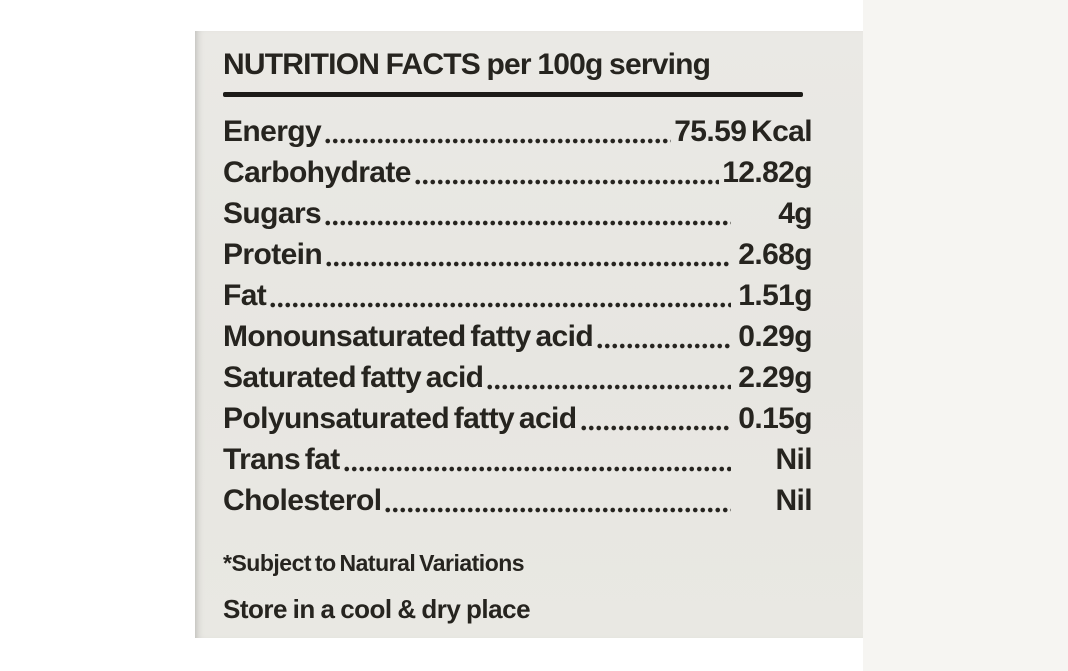  Describe the element at coordinates (775, 418) in the screenshot. I see `nutrient-value: 0.15g` at that location.